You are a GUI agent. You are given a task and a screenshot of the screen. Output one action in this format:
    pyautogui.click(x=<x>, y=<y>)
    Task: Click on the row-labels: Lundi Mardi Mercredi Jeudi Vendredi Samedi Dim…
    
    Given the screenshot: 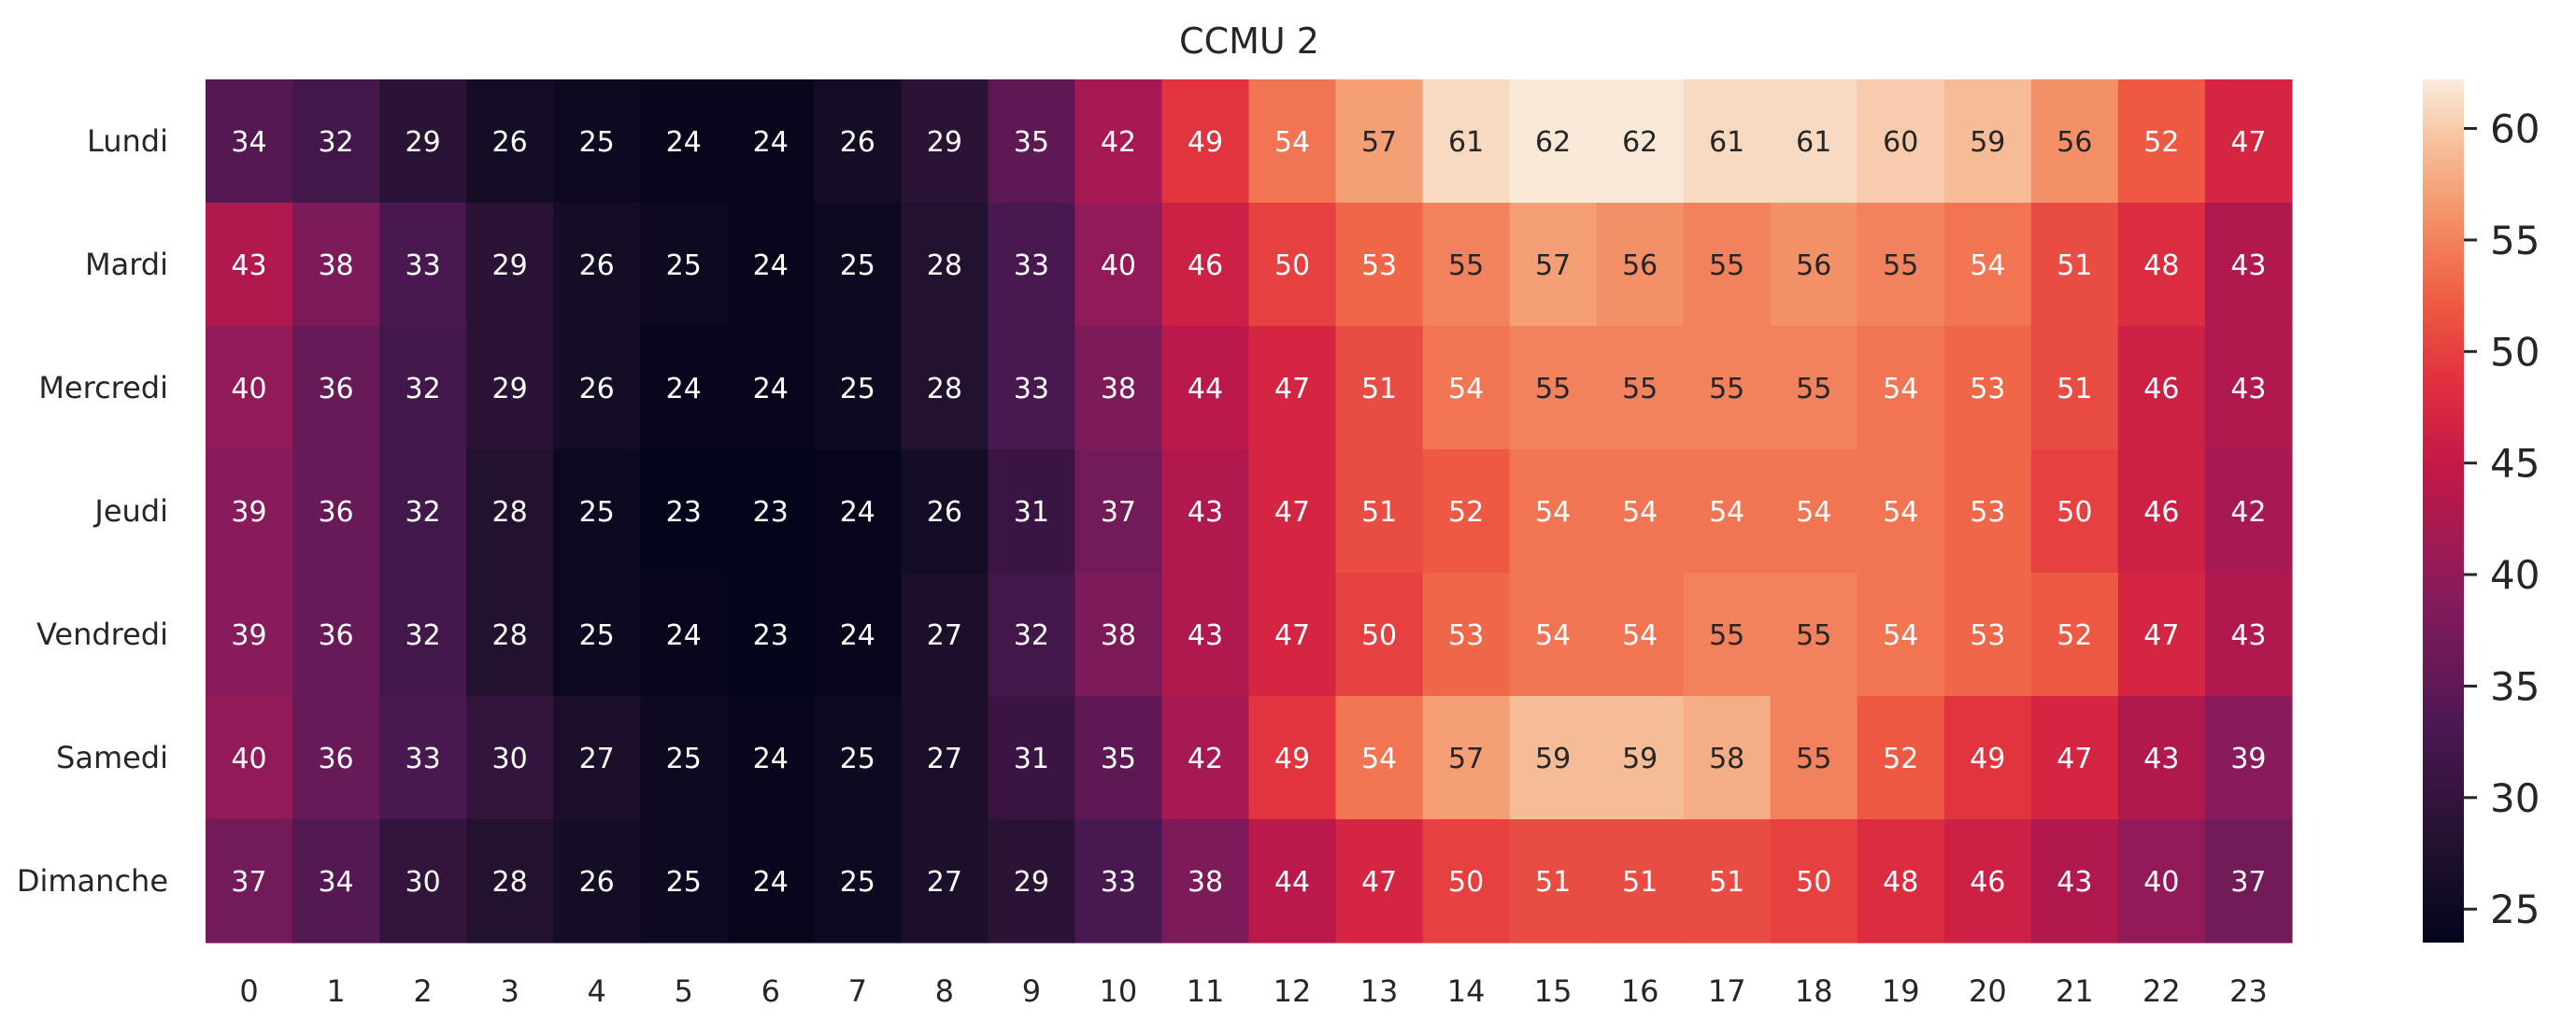 What is the action you would take?
    pyautogui.click(x=93, y=511)
    